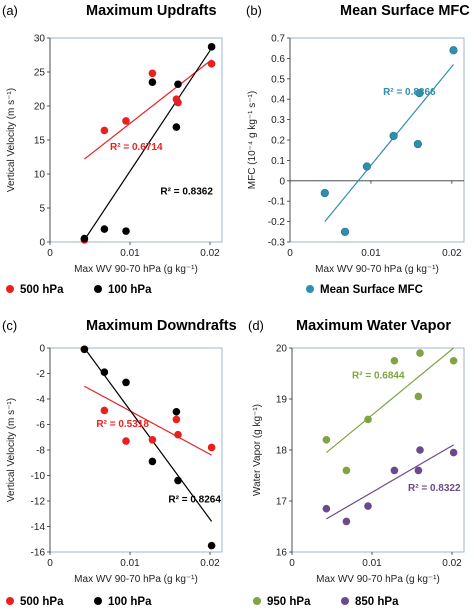 The width and height of the screenshot is (474, 611). What do you see at coordinates (405, 11) in the screenshot?
I see `chart-title: Mean Surface MFC` at bounding box center [405, 11].